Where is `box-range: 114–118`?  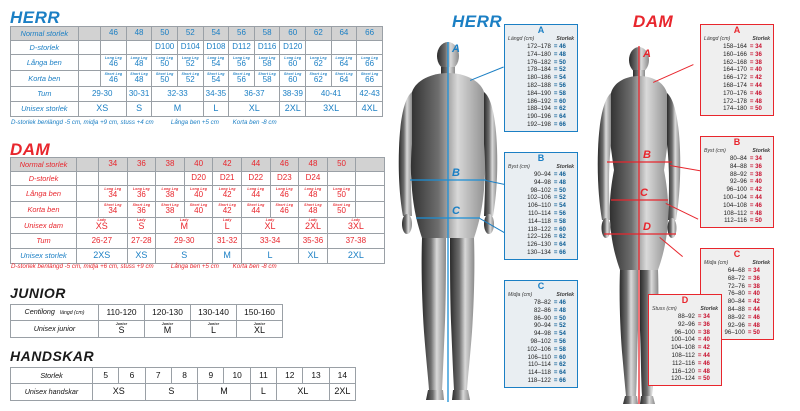
box-range: 114–118 is located at coordinates (539, 221).